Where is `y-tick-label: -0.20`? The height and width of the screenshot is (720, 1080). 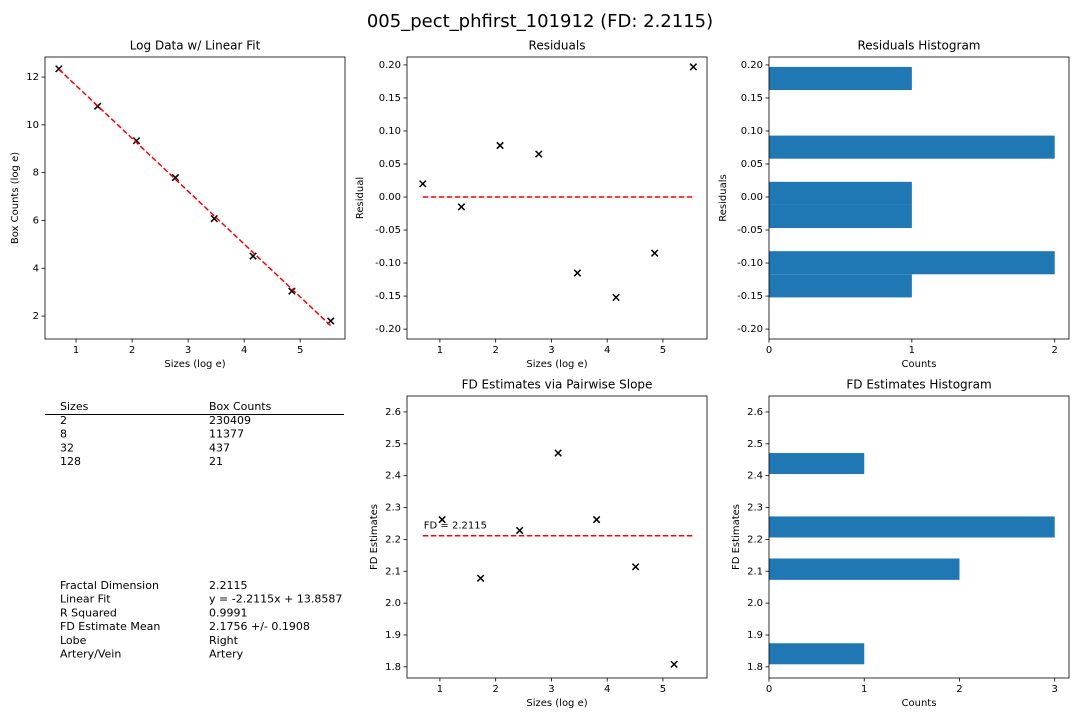
y-tick-label: -0.20 is located at coordinates (750, 329).